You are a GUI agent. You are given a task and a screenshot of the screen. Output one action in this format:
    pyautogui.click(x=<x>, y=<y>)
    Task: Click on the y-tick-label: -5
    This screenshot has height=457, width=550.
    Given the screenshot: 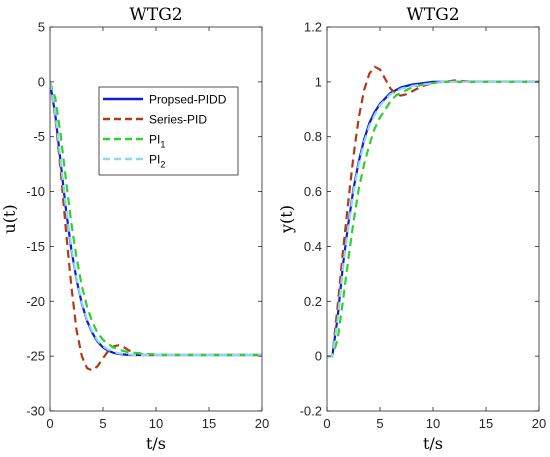 What is the action you would take?
    pyautogui.click(x=39, y=136)
    